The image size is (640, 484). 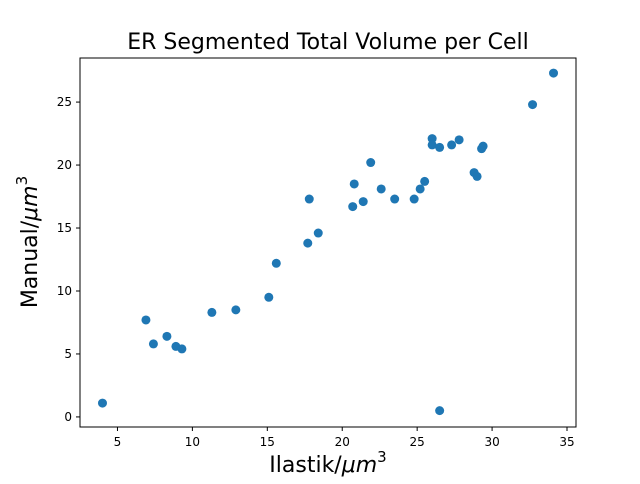 What do you see at coordinates (328, 42) in the screenshot?
I see `chart-title: ER Segmented Total Volume per Cell` at bounding box center [328, 42].